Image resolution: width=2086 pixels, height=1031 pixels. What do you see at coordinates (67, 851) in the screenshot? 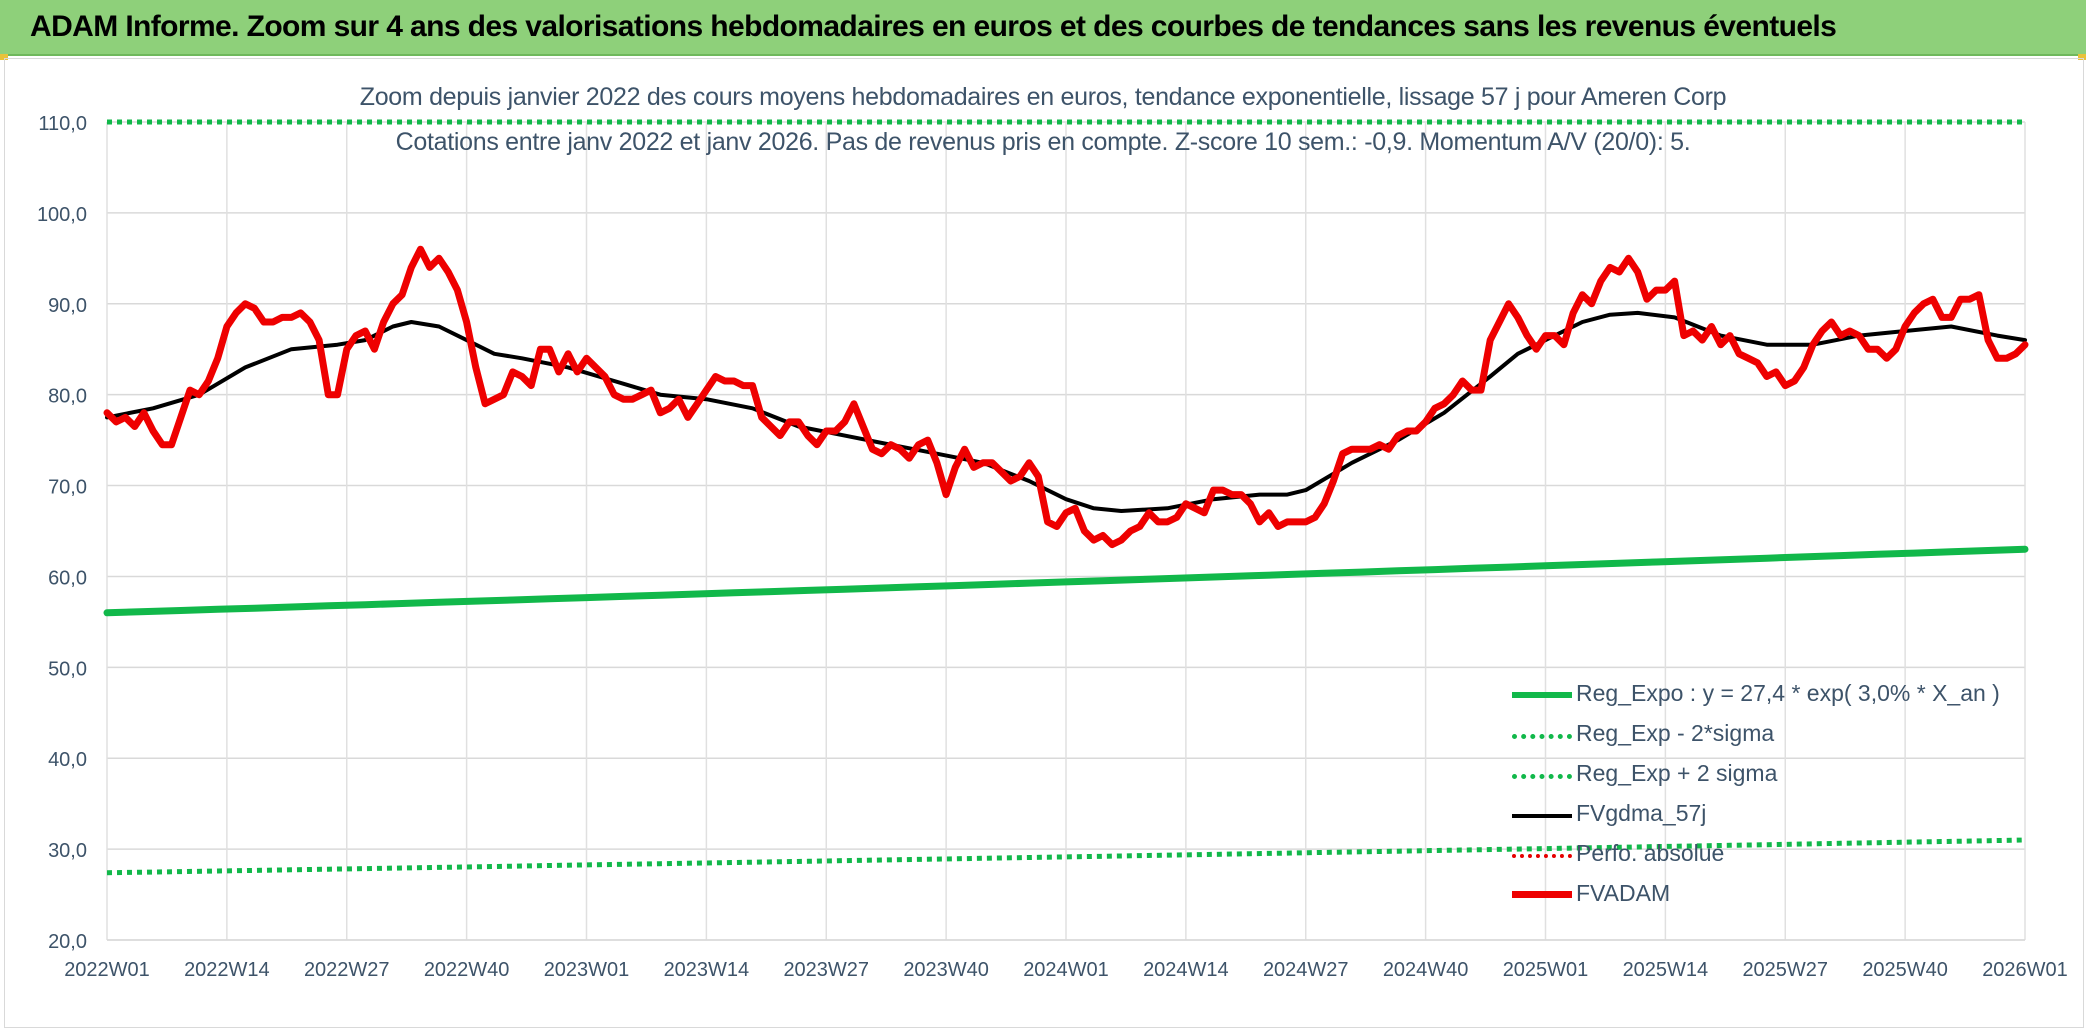
I see `y-tick-label: 30,0` at bounding box center [67, 851].